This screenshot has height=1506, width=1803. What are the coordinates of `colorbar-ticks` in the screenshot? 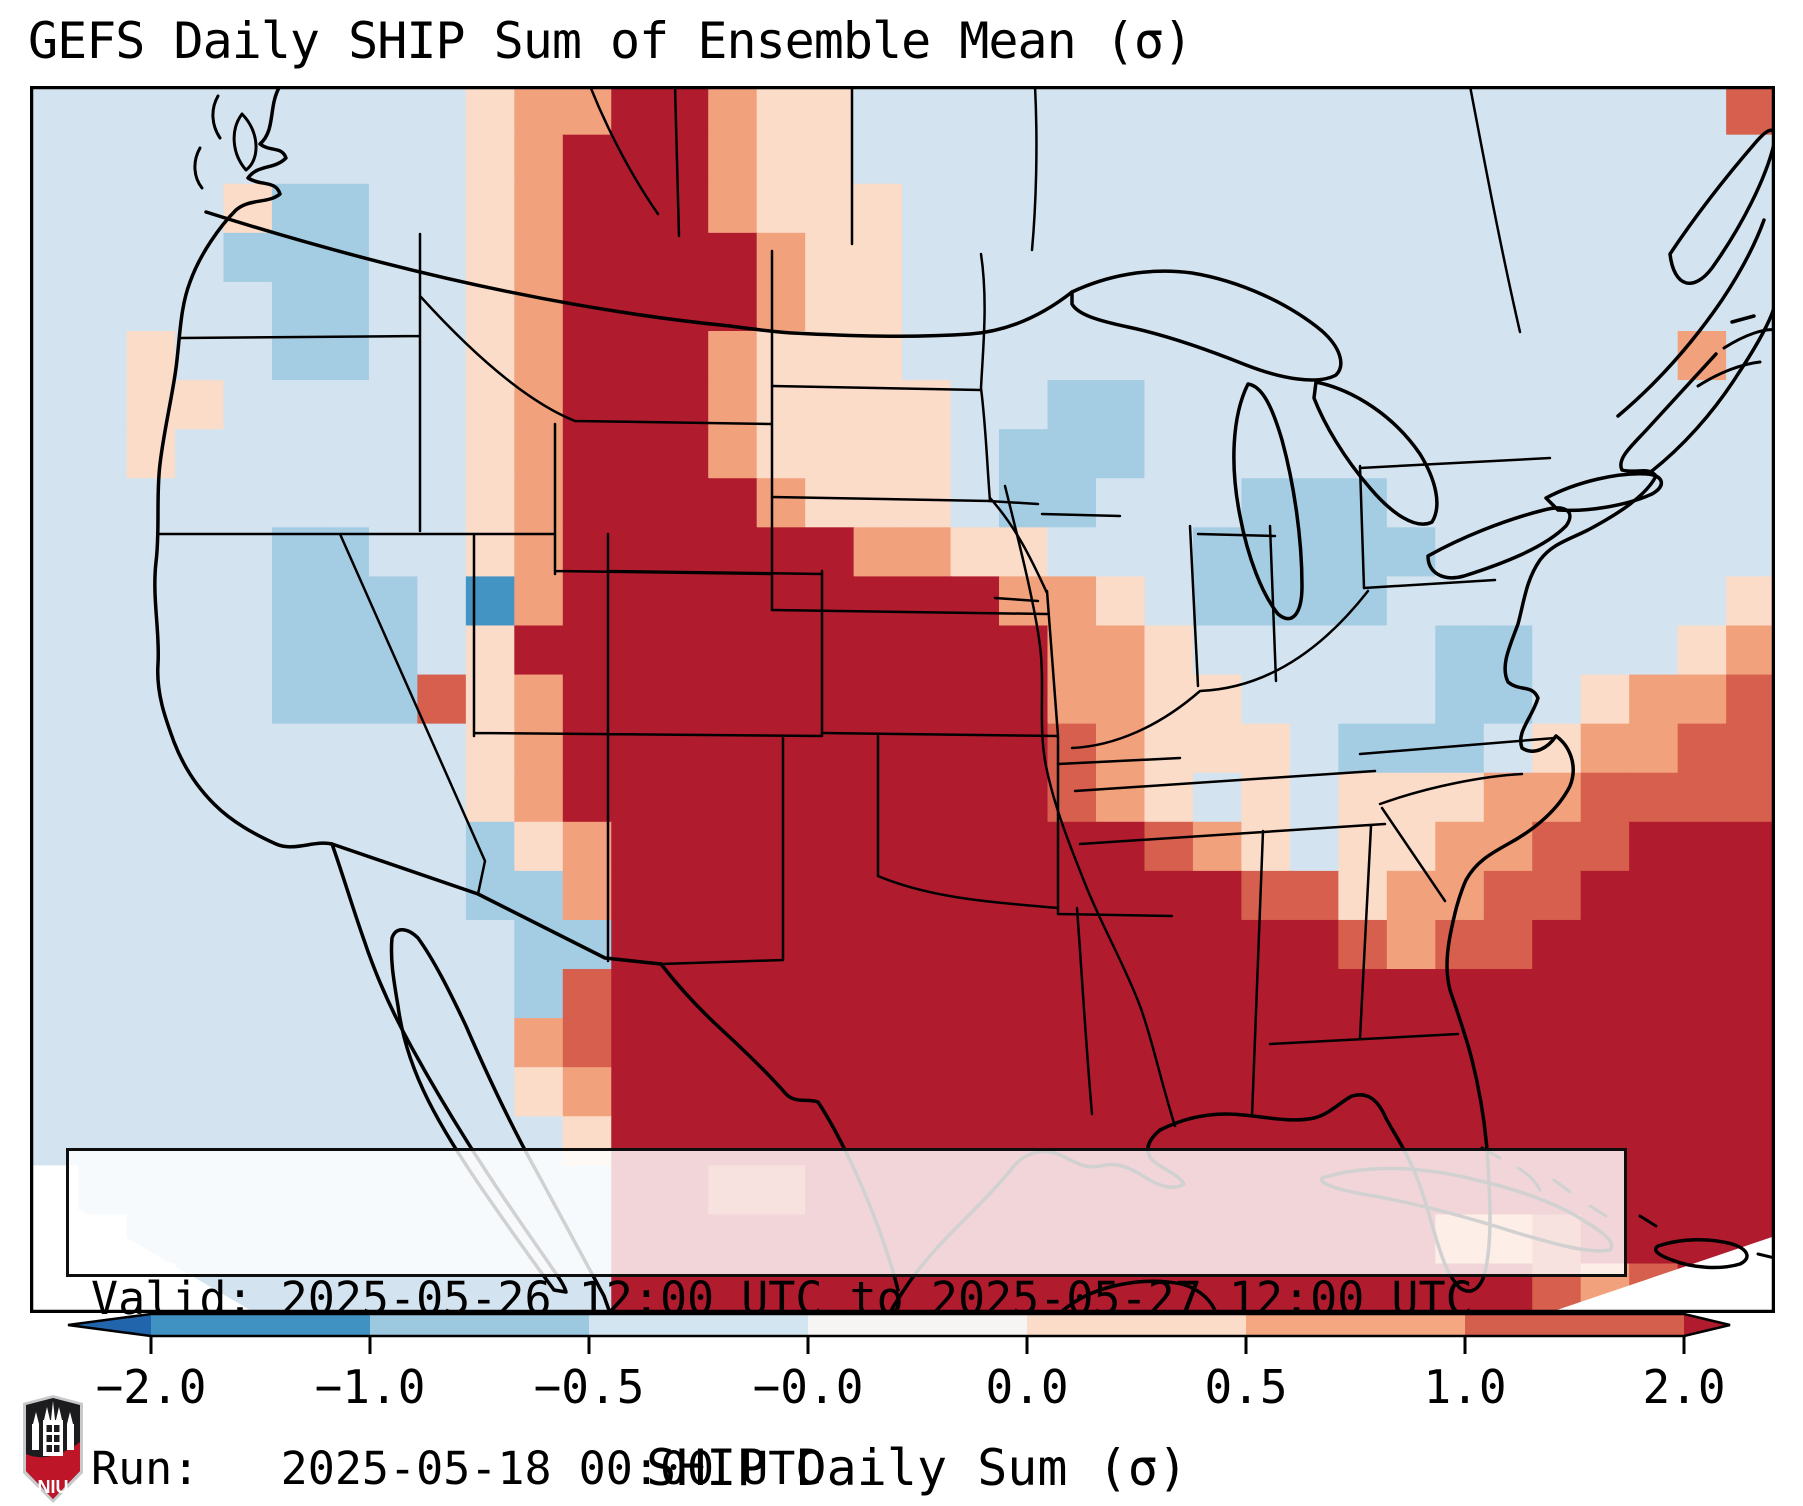 It's located at (917, 1345).